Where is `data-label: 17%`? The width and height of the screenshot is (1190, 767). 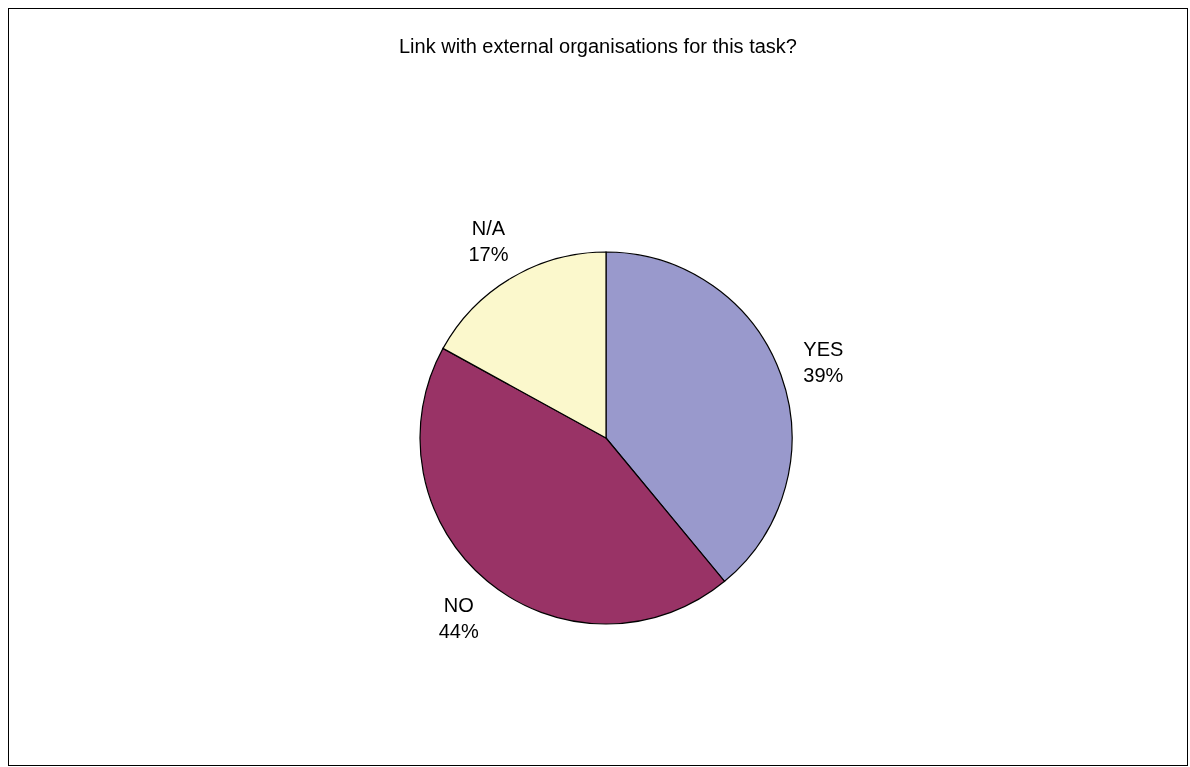
data-label: 17% is located at coordinates (488, 254).